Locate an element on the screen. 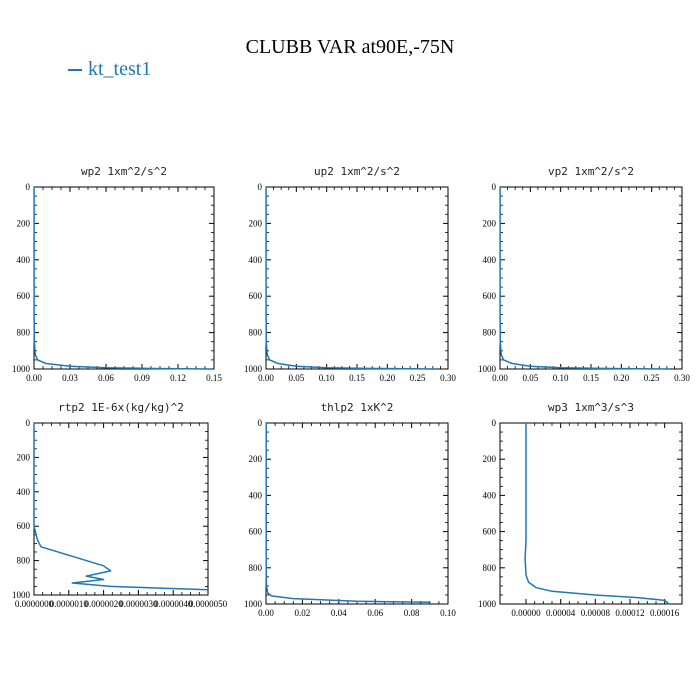 This screenshot has height=700, width=700. x-tick-label: 0.00000 is located at coordinates (526, 613).